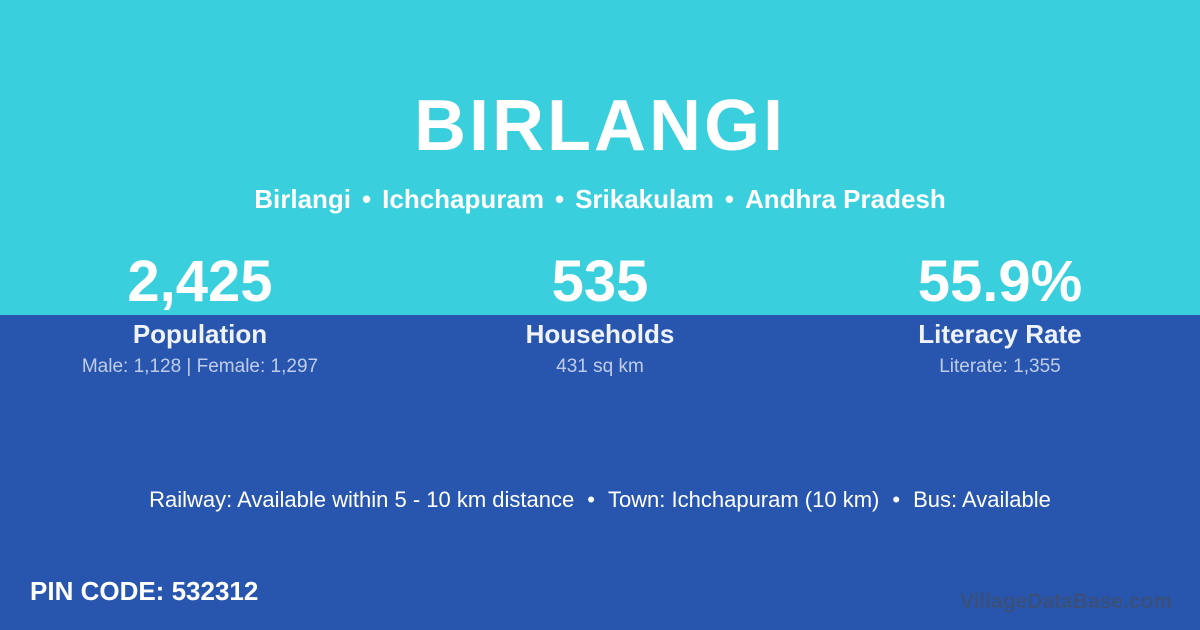  I want to click on literacy-label: Literacy Rate, so click(1000, 334).